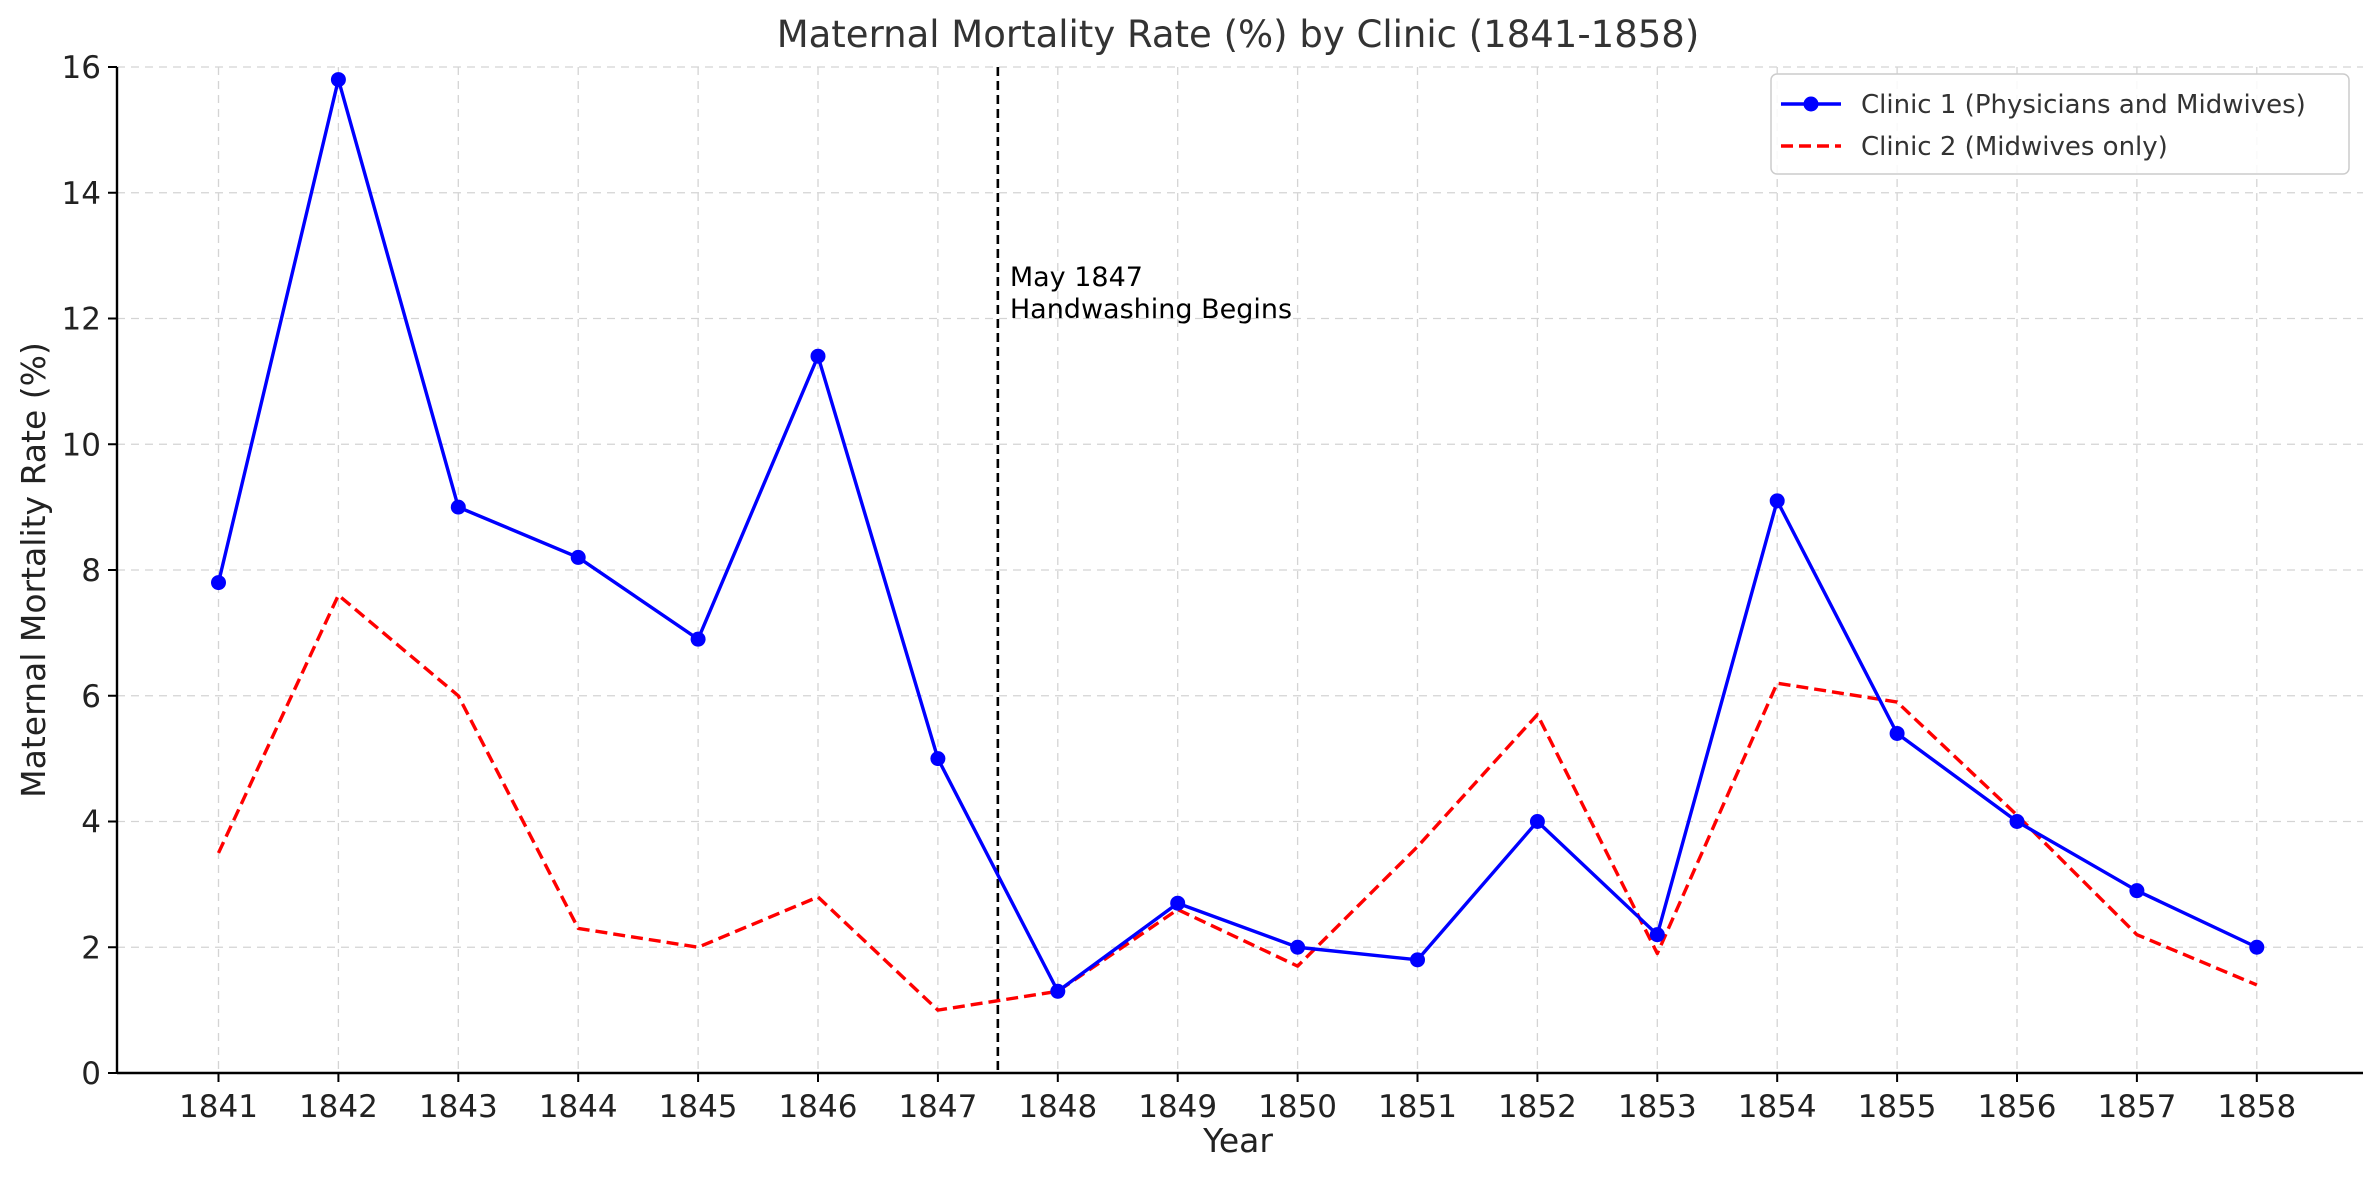  What do you see at coordinates (81, 445) in the screenshot?
I see `y-tick-label: 10` at bounding box center [81, 445].